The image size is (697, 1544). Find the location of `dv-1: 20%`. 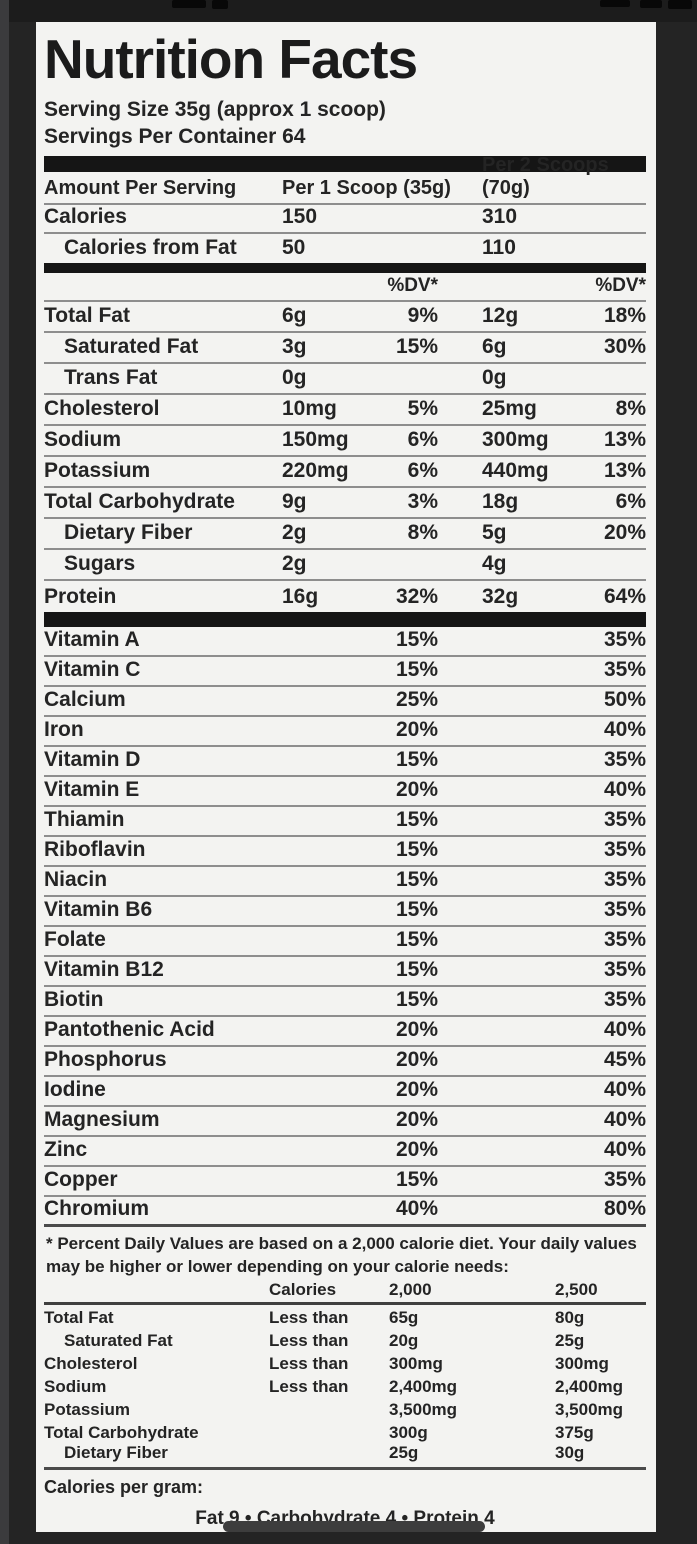

dv-1: 20% is located at coordinates (416, 1119).